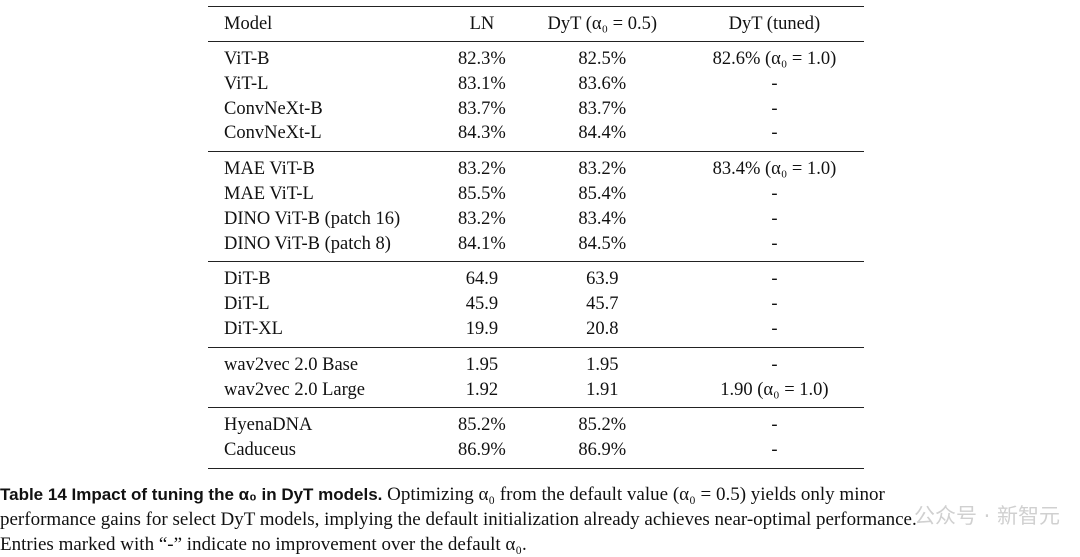 This screenshot has width=1080, height=557. What do you see at coordinates (774, 59) in the screenshot?
I see `cell-dyt-tuned: 82.6% (α₀ = 1.0)` at bounding box center [774, 59].